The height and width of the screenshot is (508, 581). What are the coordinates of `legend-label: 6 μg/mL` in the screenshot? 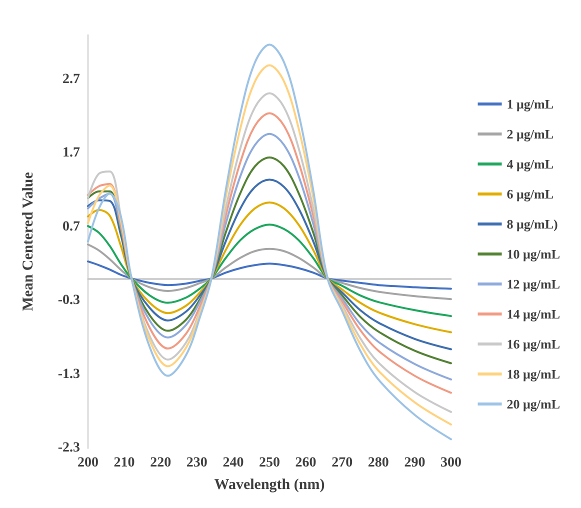 It's located at (530, 194).